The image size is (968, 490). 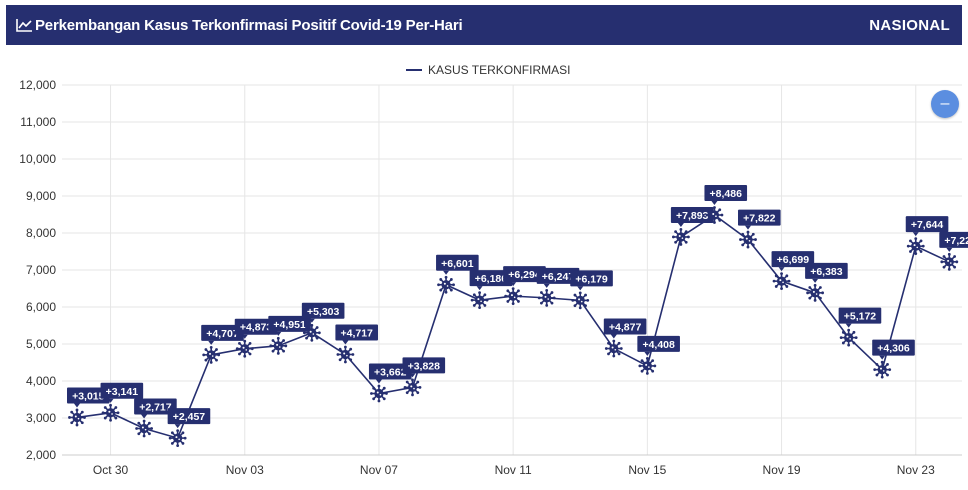 I want to click on data-label: +6,294, so click(x=524, y=276).